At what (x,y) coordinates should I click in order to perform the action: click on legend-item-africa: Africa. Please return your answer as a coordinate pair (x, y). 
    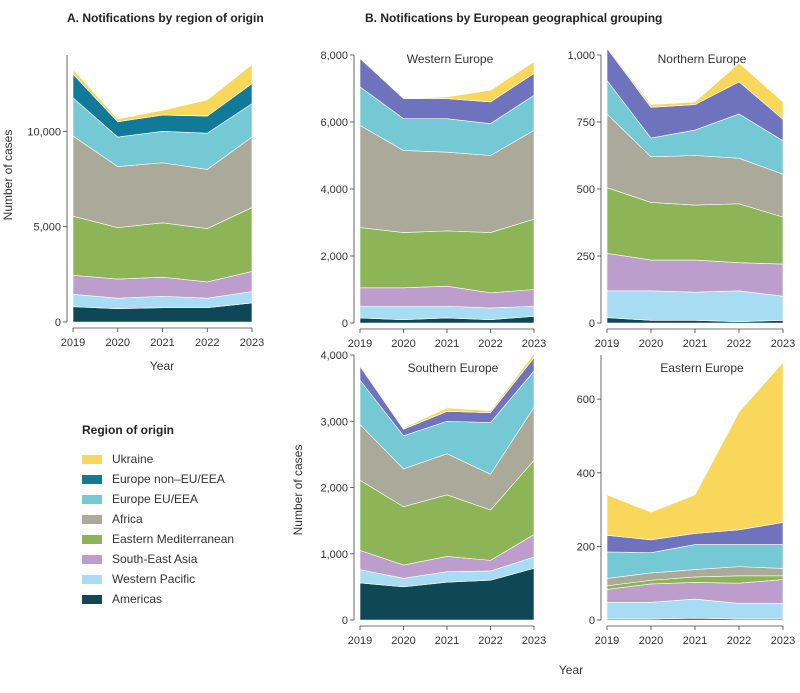
    Looking at the image, I should click on (158, 519).